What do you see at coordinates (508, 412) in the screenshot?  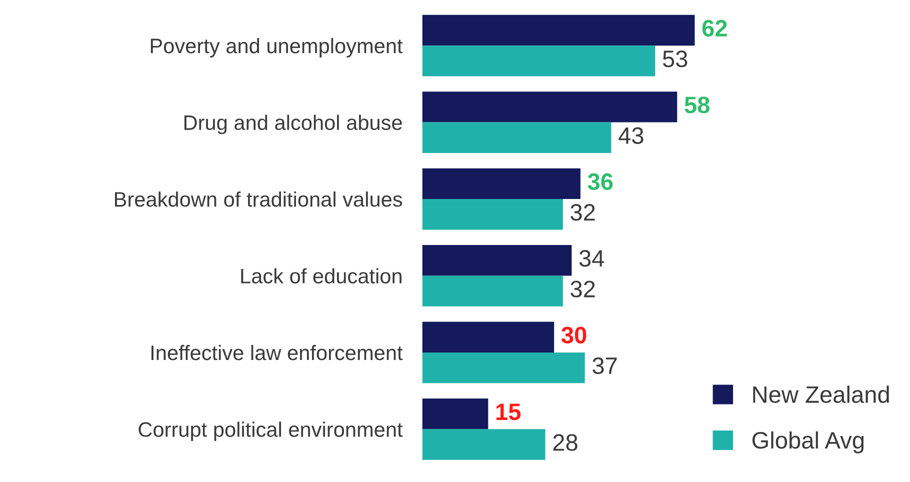 I see `data-label: 15` at bounding box center [508, 412].